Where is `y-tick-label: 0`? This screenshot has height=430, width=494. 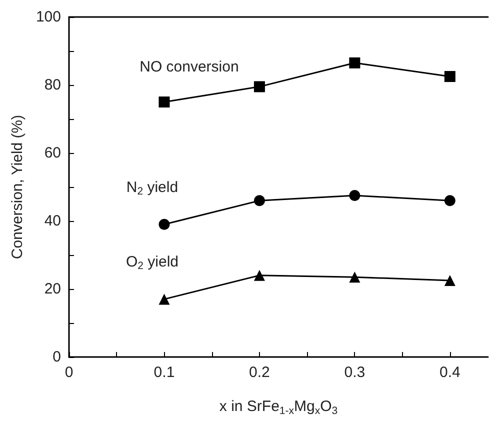 y-tick-label: 0 is located at coordinates (56, 357).